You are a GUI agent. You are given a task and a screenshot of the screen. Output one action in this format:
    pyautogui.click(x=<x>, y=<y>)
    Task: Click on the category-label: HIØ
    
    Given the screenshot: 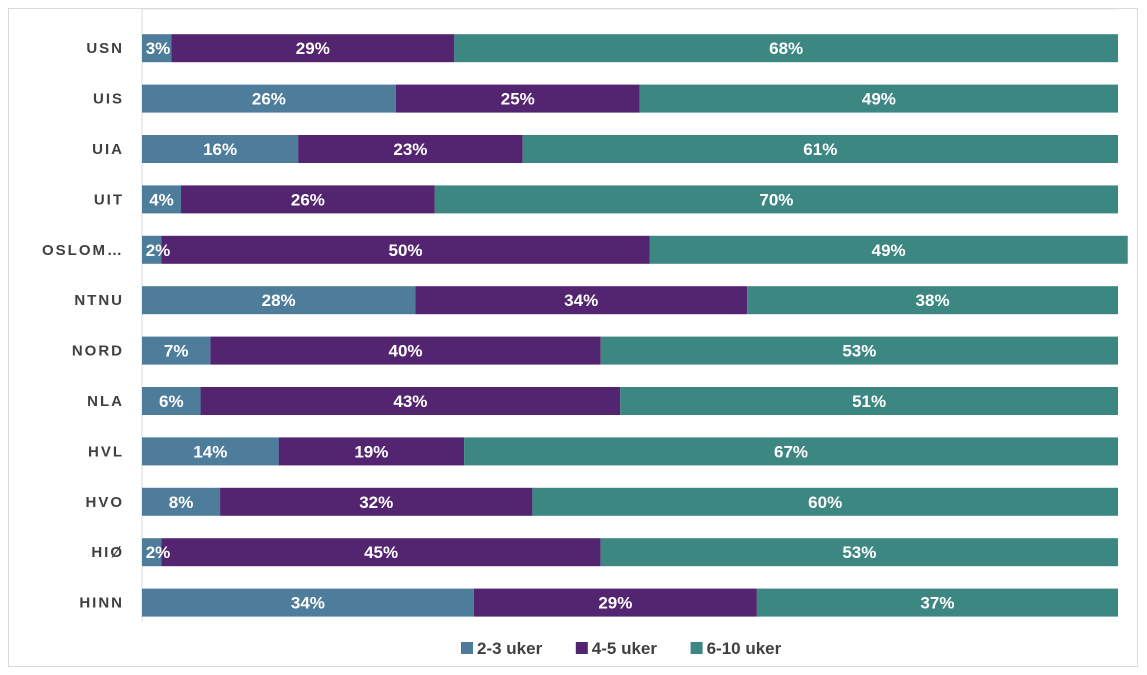 What is the action you would take?
    pyautogui.click(x=107, y=552)
    